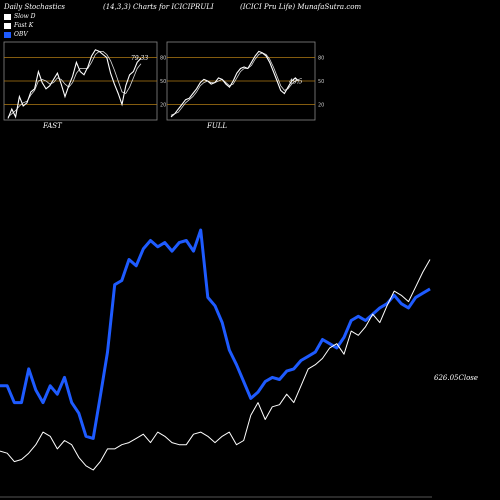 The width and height of the screenshot is (500, 500). Describe the element at coordinates (301, 7) in the screenshot. I see `header-right: (ICICI Pru Life) MunafaSutra.com` at that location.